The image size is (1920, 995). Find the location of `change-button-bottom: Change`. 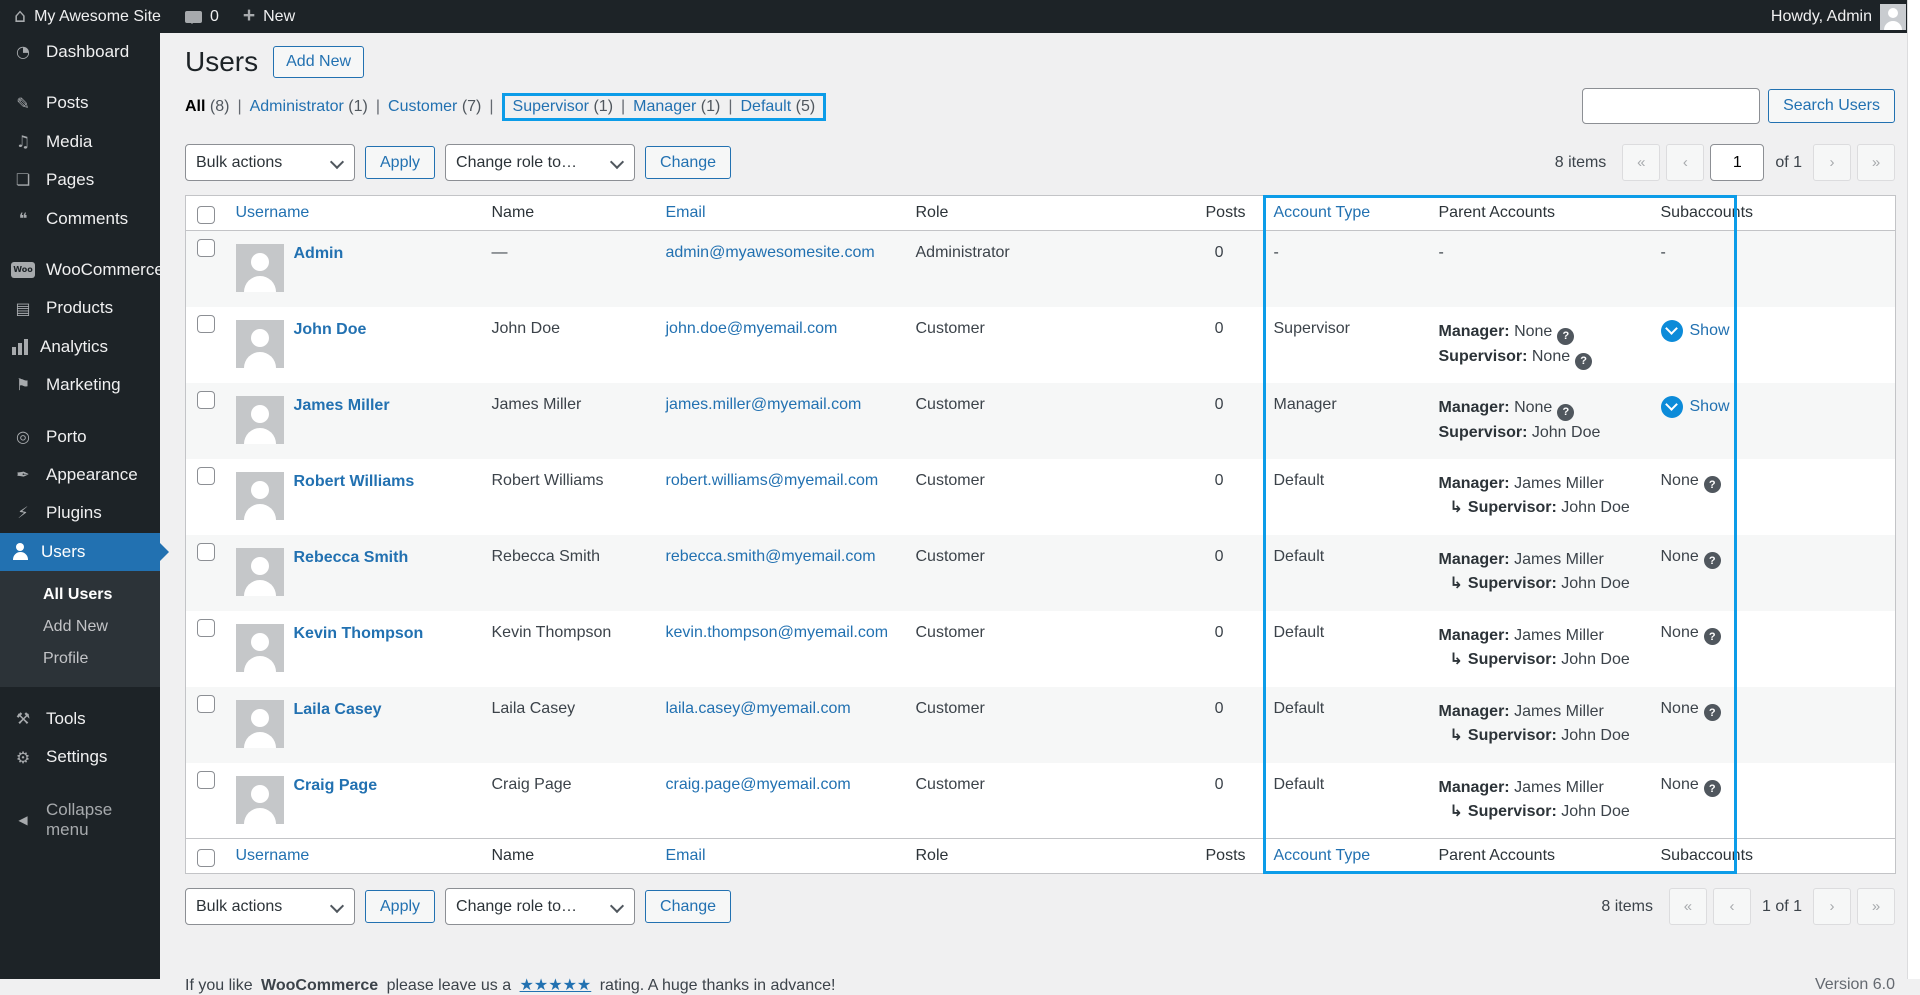

change-button-bottom: Change is located at coordinates (688, 906).